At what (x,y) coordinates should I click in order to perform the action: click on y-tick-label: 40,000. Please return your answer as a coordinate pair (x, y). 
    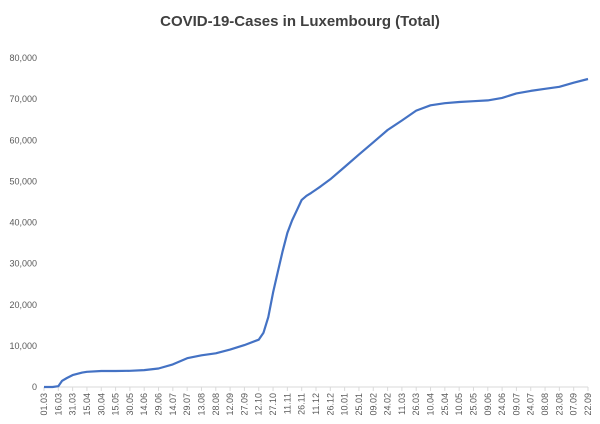
    Looking at the image, I should click on (23, 223).